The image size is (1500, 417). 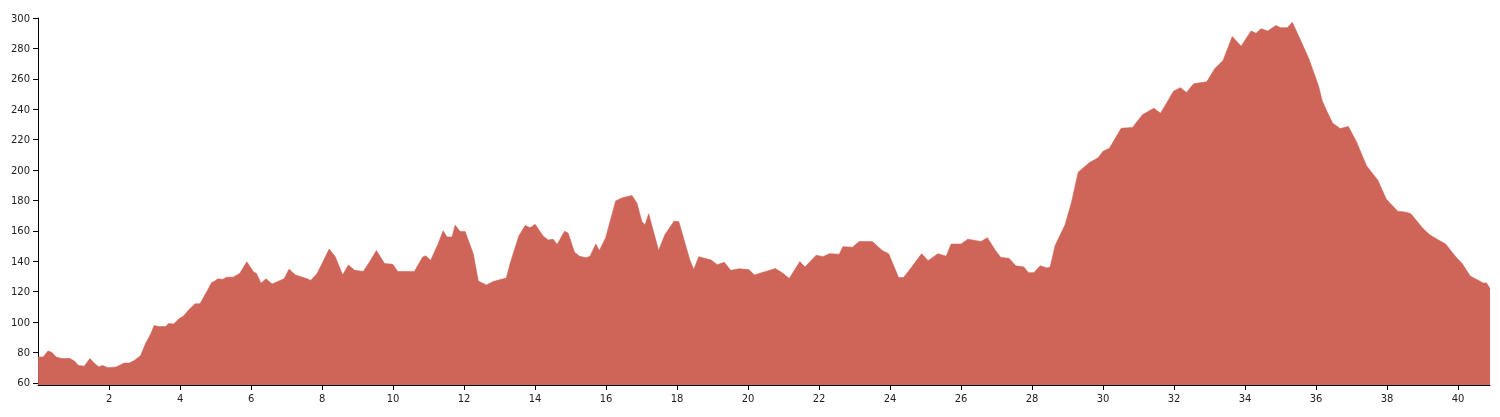 What do you see at coordinates (251, 398) in the screenshot?
I see `x-tick-label: 6` at bounding box center [251, 398].